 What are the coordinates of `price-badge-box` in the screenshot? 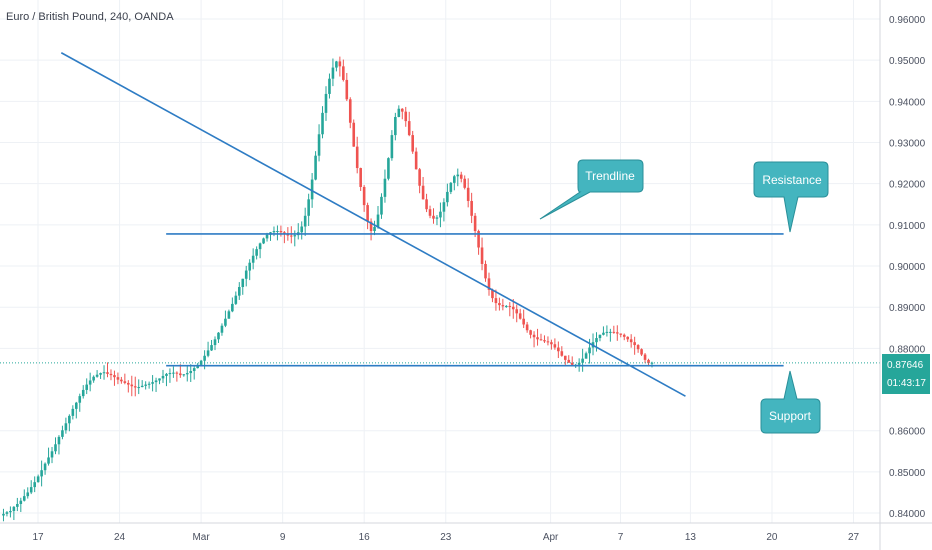 It's located at (906, 374).